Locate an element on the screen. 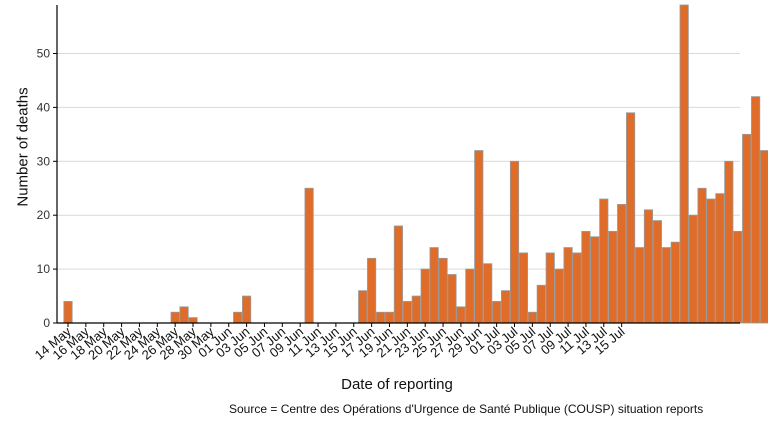  y-tick-label: 10 is located at coordinates (44, 269).